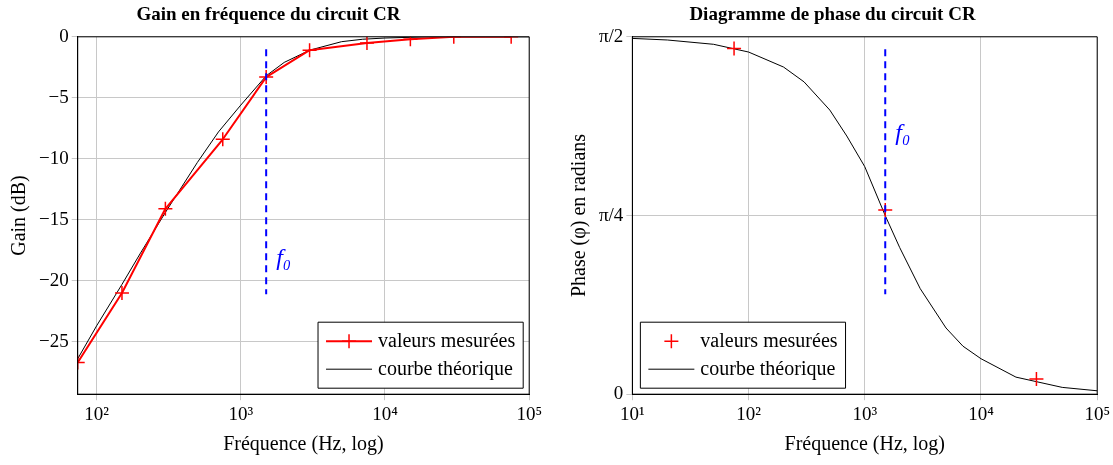 The image size is (1113, 465). I want to click on y-tick-label: π/2, so click(611, 35).